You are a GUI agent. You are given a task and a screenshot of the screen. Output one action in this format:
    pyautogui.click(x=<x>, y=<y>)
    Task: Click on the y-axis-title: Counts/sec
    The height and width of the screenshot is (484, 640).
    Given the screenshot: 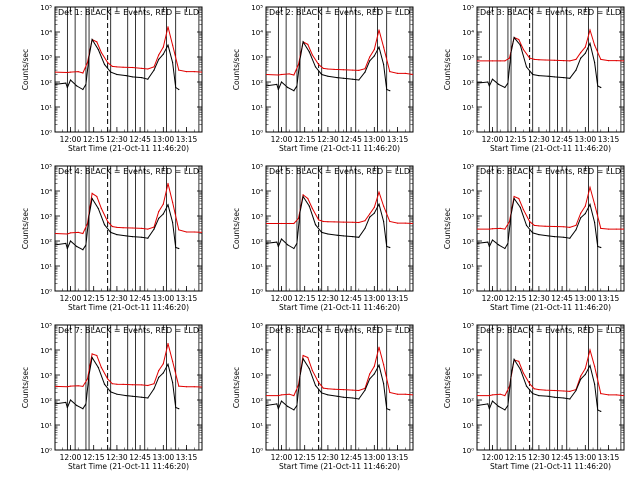 What is the action you would take?
    pyautogui.click(x=447, y=387)
    